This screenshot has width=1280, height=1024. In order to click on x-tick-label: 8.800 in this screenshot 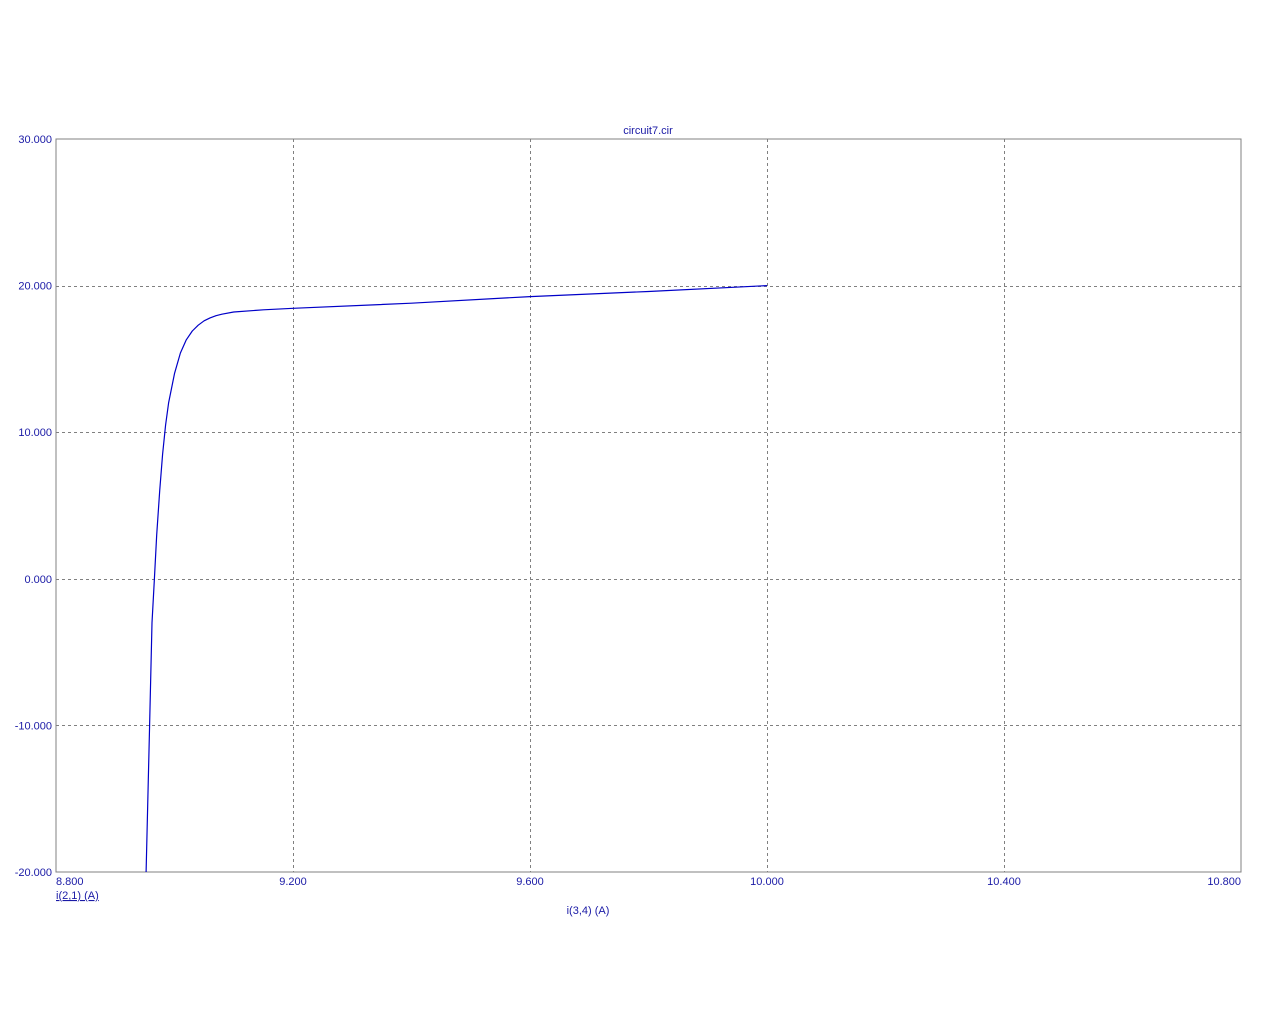, I will do `click(70, 882)`.